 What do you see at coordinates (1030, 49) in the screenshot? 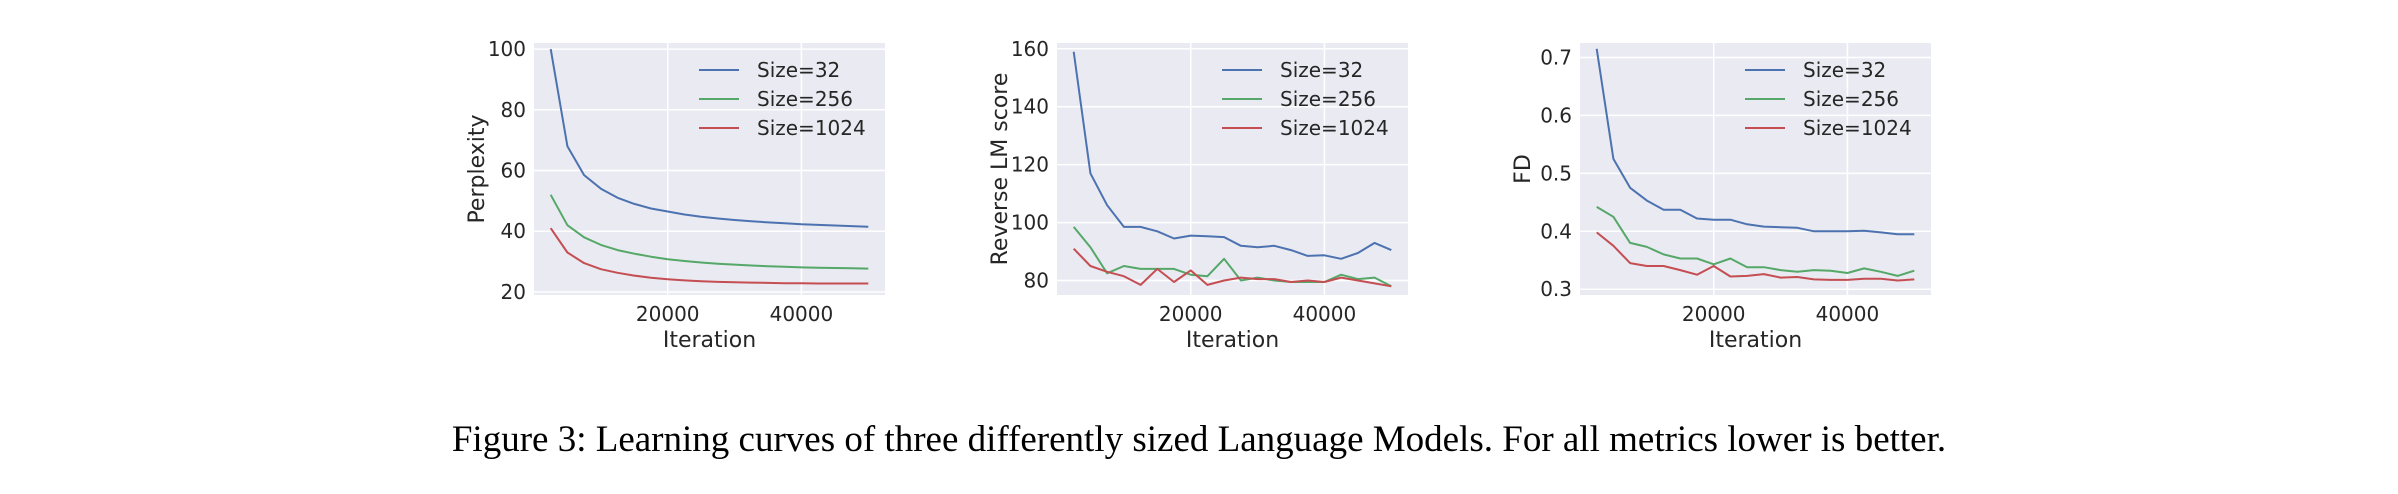
I see `y-tick-label: 160` at bounding box center [1030, 49].